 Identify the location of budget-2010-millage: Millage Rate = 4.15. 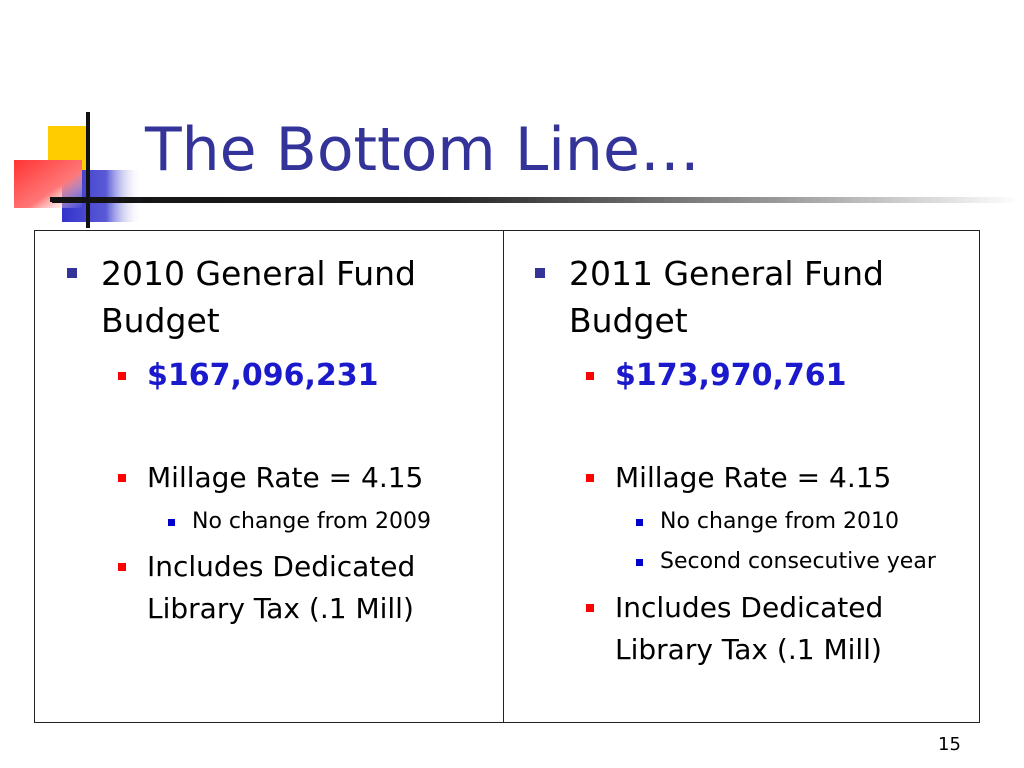
(270, 478).